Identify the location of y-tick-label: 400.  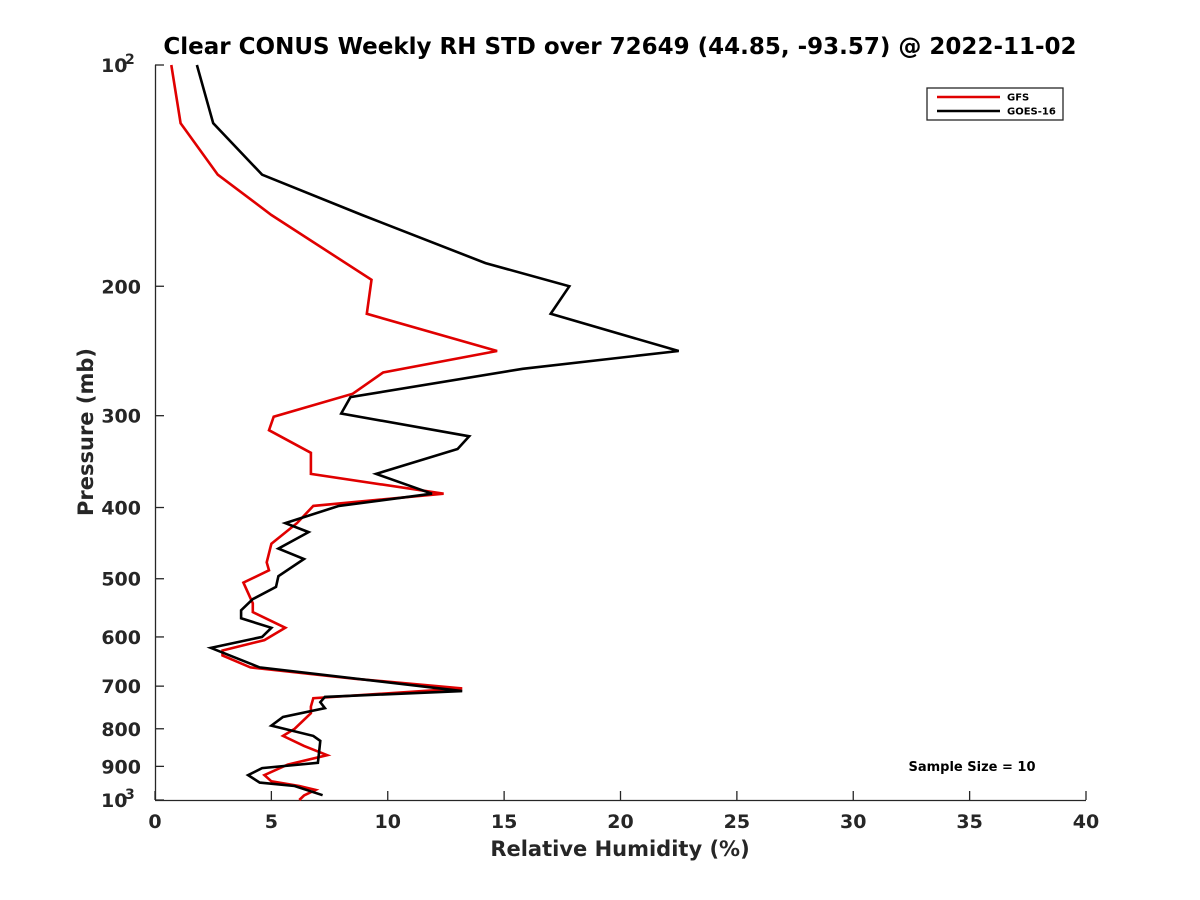
(121, 509).